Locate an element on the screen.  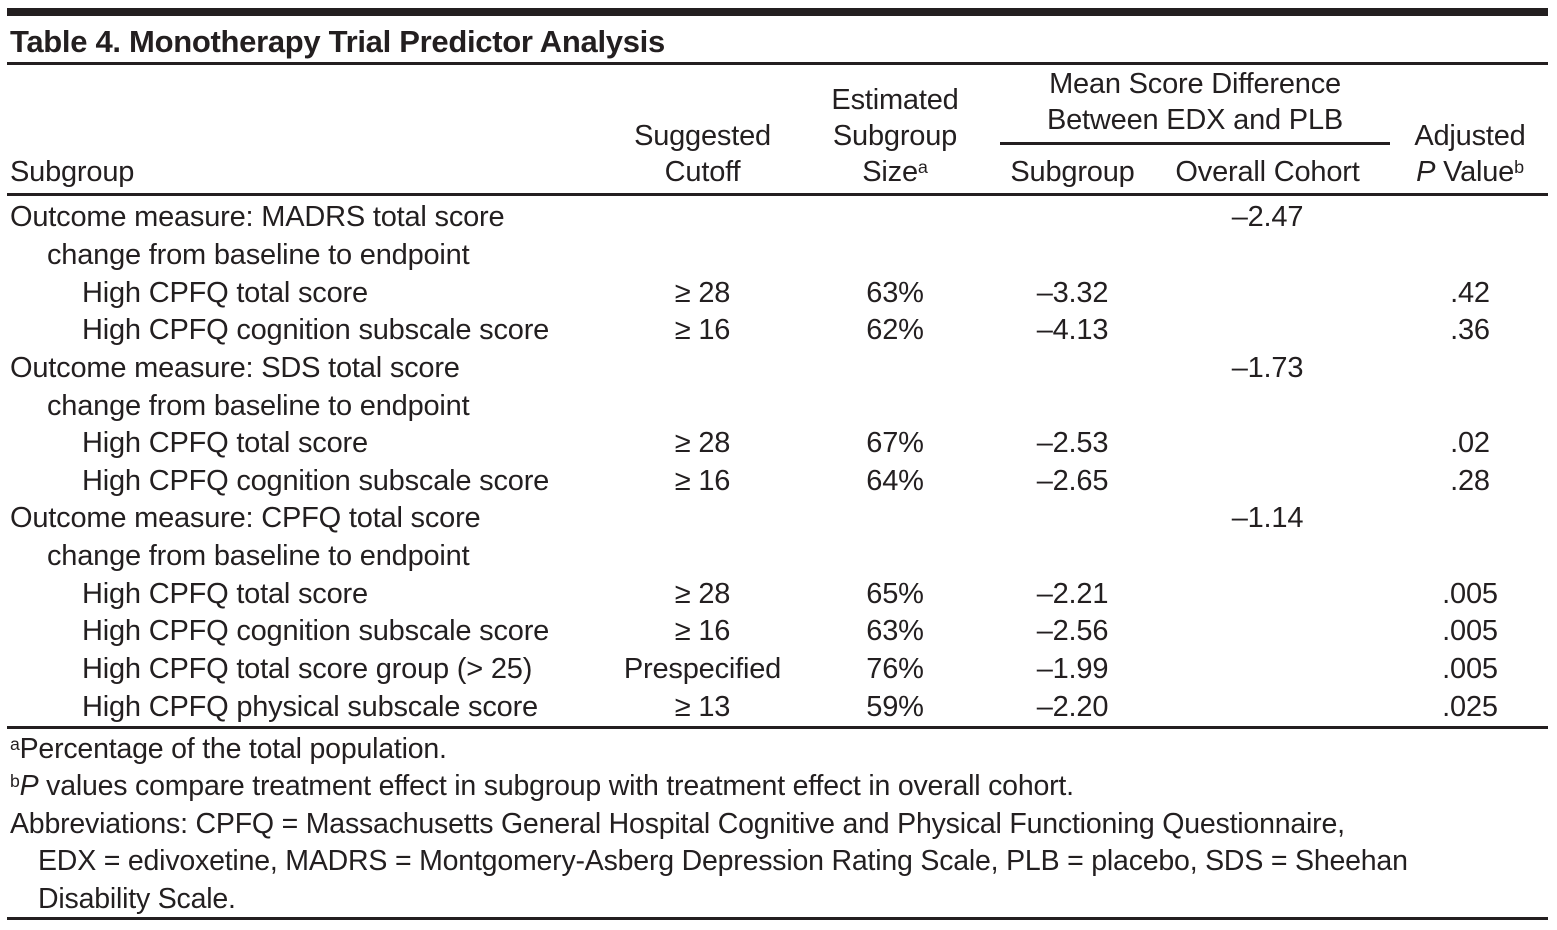
cell-suggested-cutoff: ≥ 13 is located at coordinates (702, 706).